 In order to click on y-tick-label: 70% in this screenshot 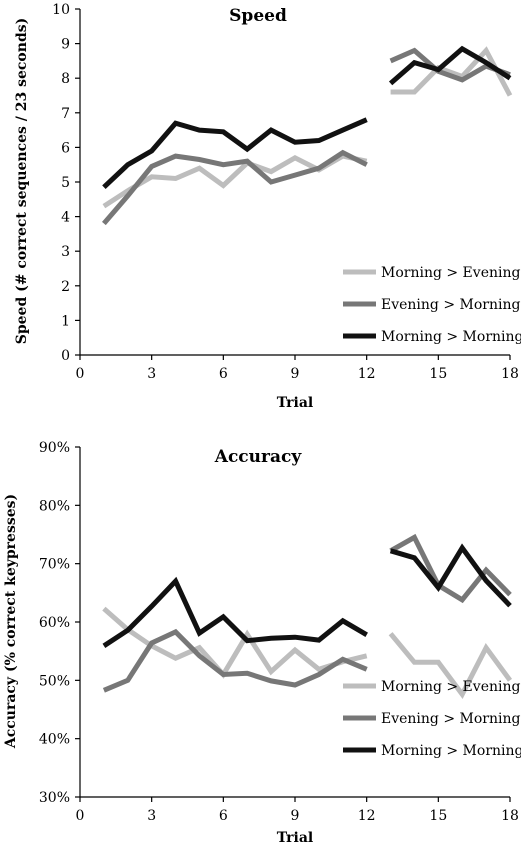, I will do `click(54, 565)`.